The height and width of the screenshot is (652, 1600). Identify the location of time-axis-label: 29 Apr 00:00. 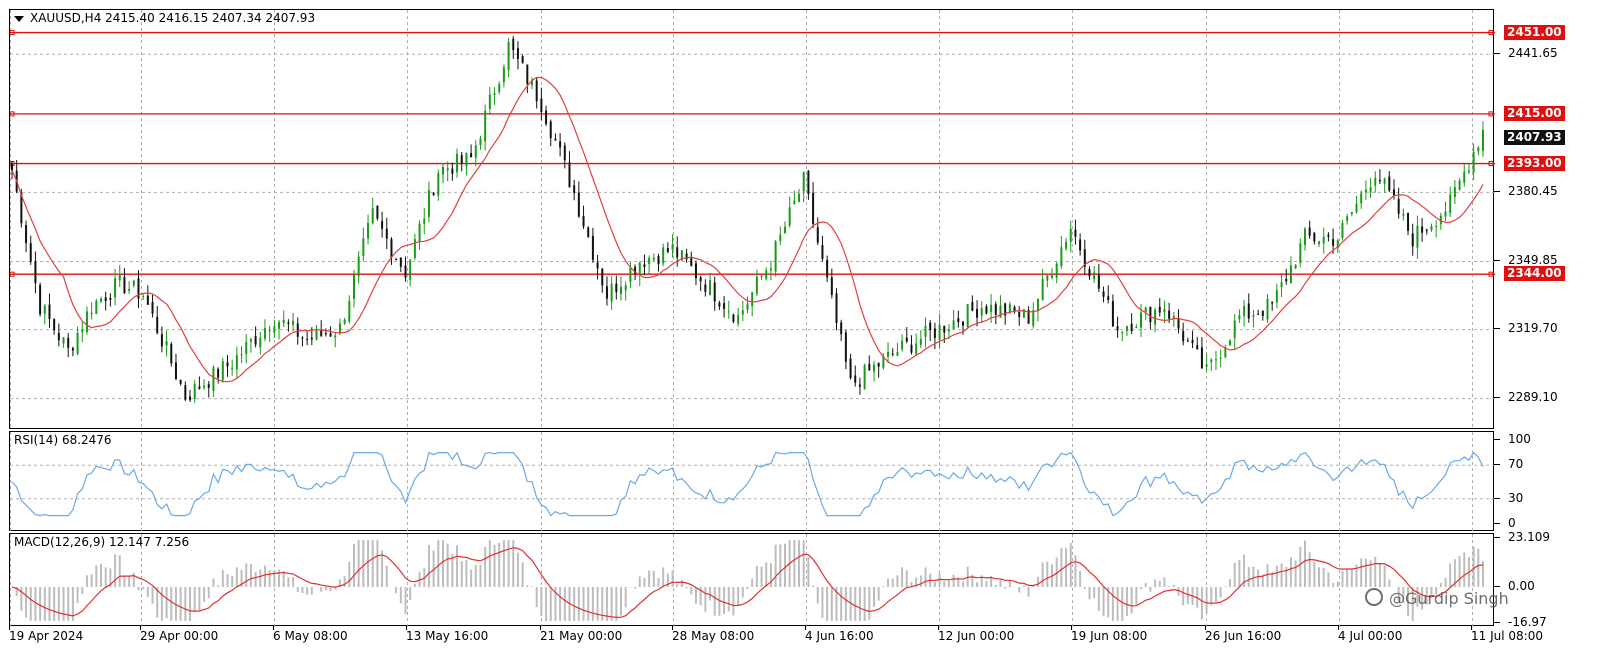
(179, 634).